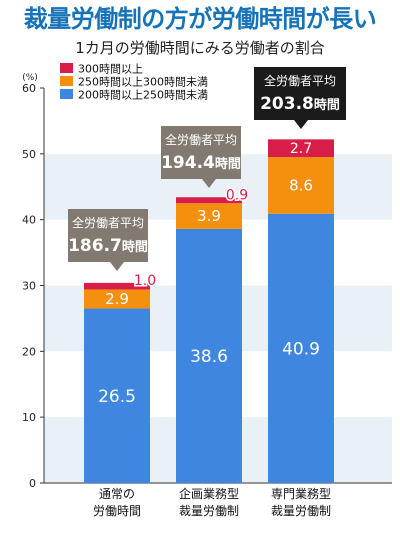  What do you see at coordinates (29, 88) in the screenshot?
I see `y-tick-label: 60` at bounding box center [29, 88].